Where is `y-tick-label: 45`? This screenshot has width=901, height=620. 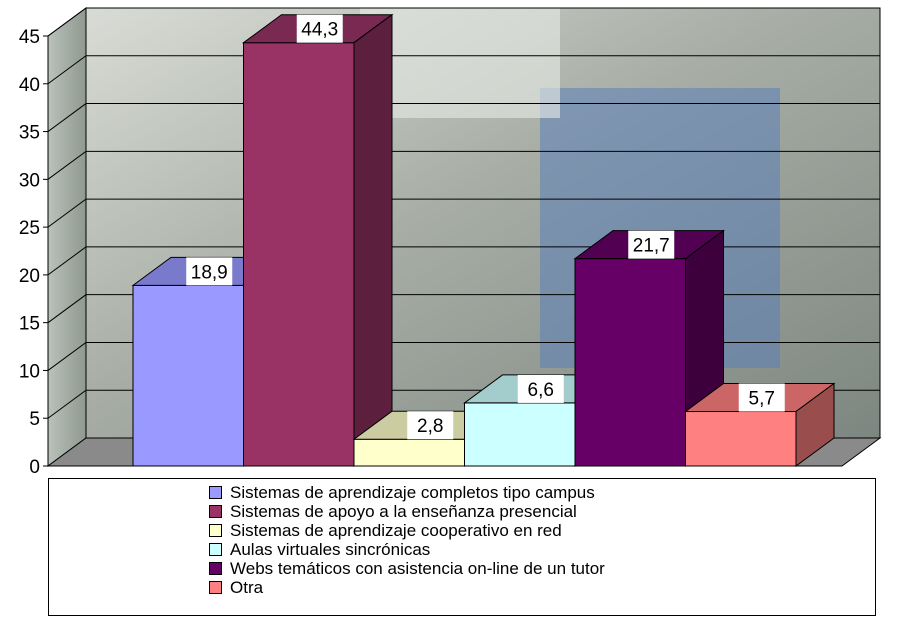 y-tick-label: 45 is located at coordinates (29, 37).